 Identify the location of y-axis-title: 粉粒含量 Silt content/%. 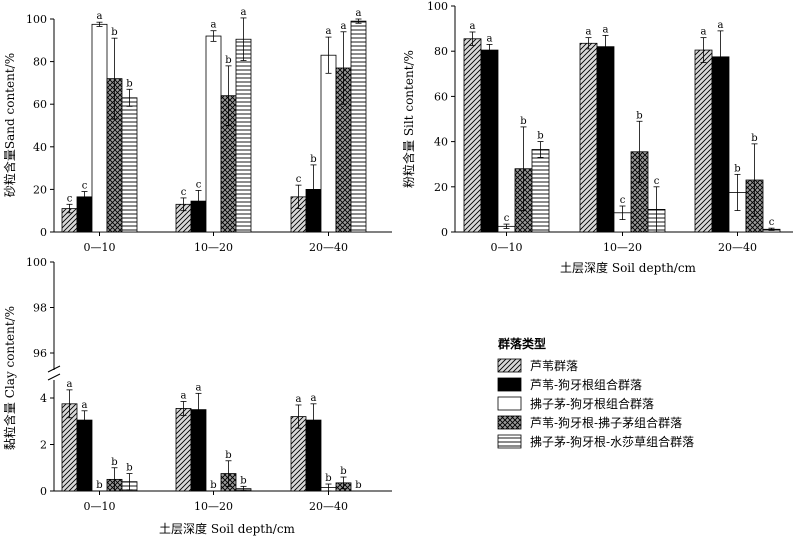
(408, 119).